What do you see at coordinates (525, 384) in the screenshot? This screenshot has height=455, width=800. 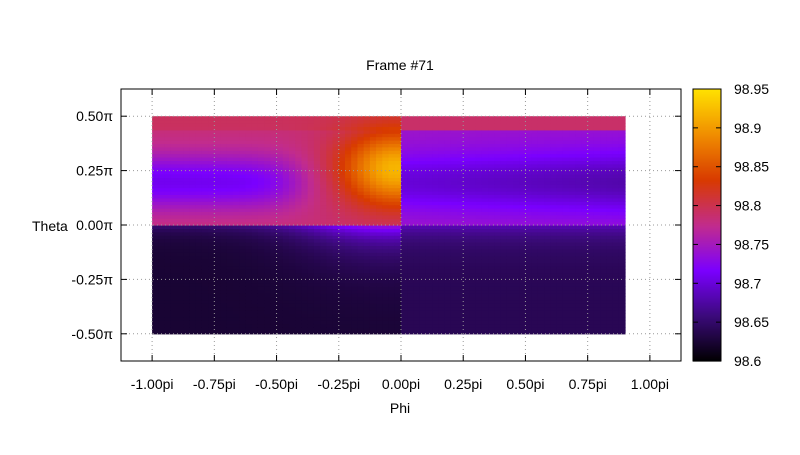 I see `x-tick-label: 0.50pi` at bounding box center [525, 384].